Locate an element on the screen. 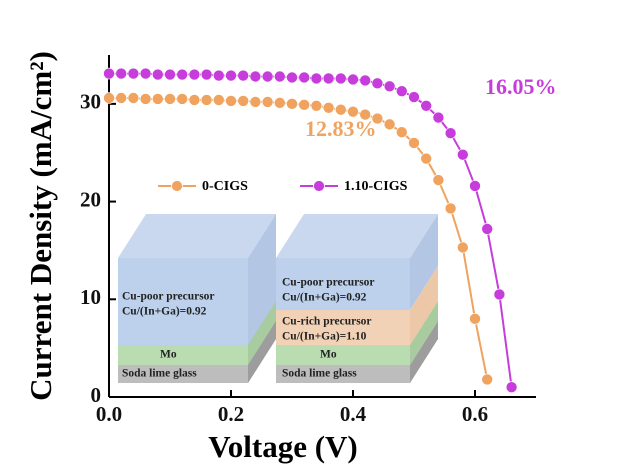 This screenshot has width=621, height=475. x-tick-label: 0.6 is located at coordinates (475, 414).